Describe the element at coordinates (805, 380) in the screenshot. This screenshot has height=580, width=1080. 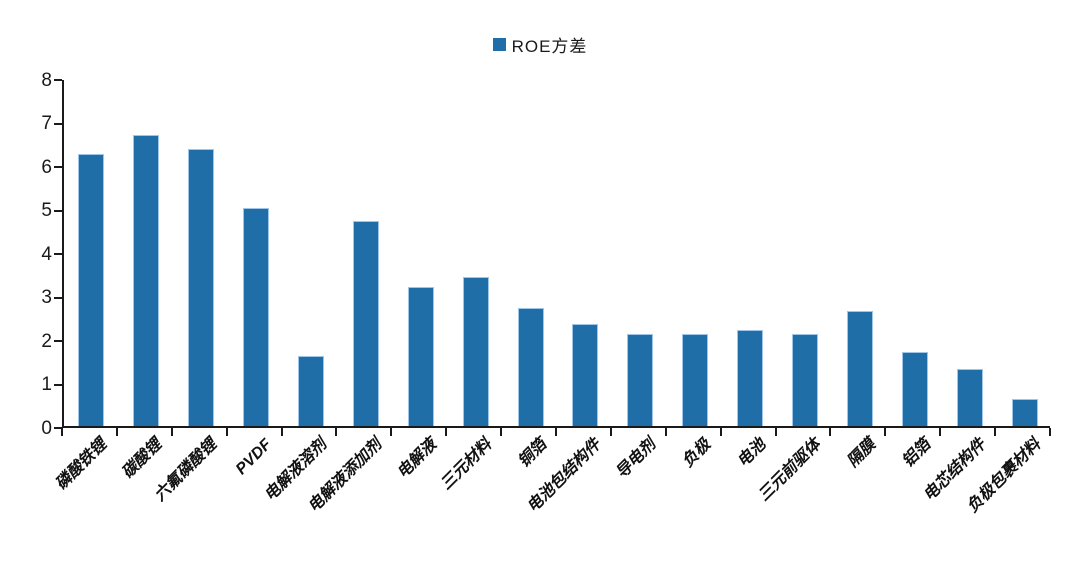
I see `bar-三元前驱体` at that location.